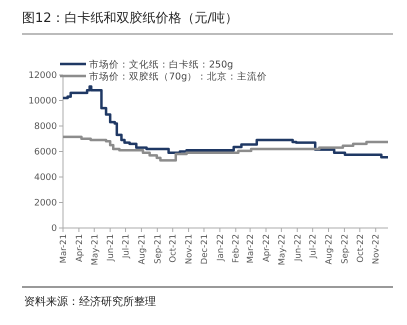 Image resolution: width=407 pixels, height=325 pixels. What do you see at coordinates (377, 249) in the screenshot?
I see `x-tick-label: Nov-22` at bounding box center [377, 249].